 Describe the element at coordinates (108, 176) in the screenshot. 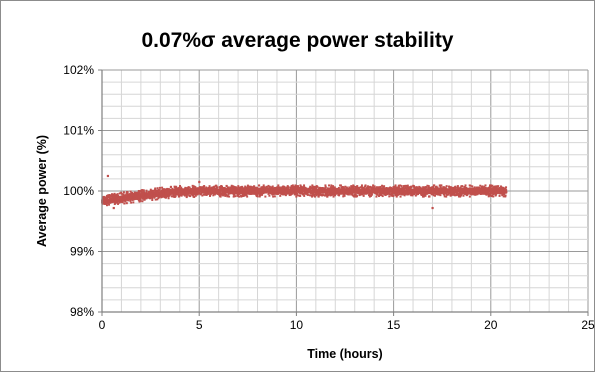

I see `data-point-outlier` at that location.